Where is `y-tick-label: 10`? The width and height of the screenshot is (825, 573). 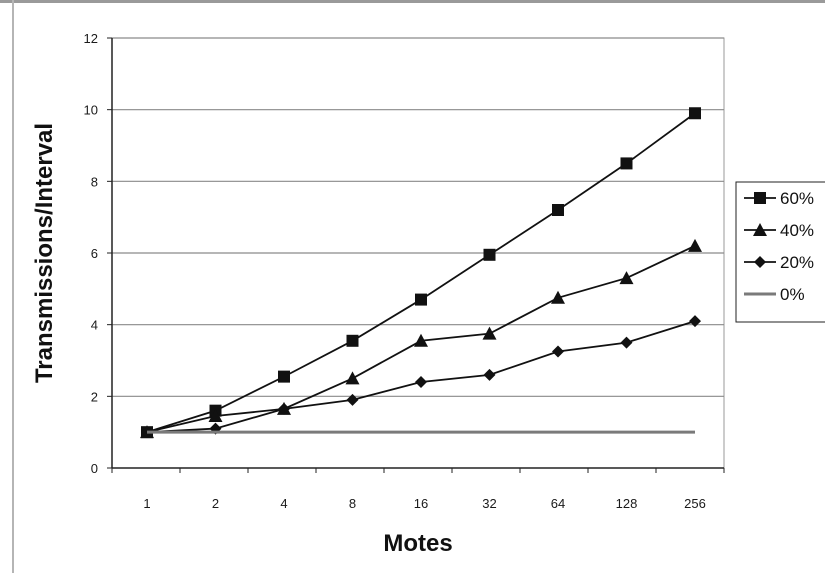 y-tick-label: 10 is located at coordinates (91, 110).